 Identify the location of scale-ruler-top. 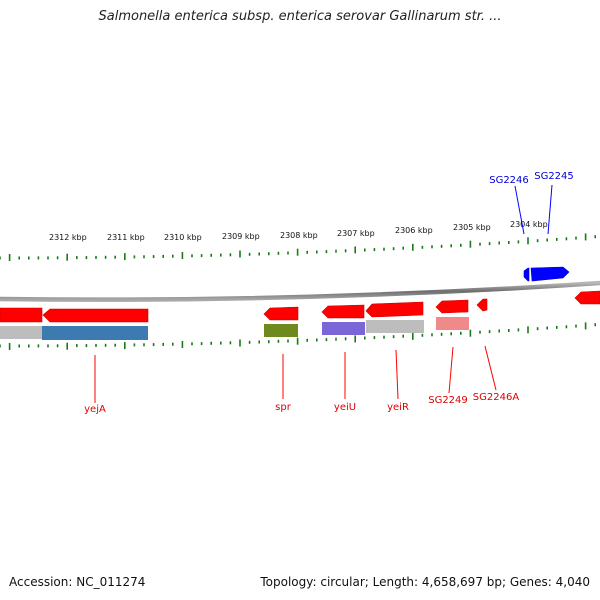
(298, 247).